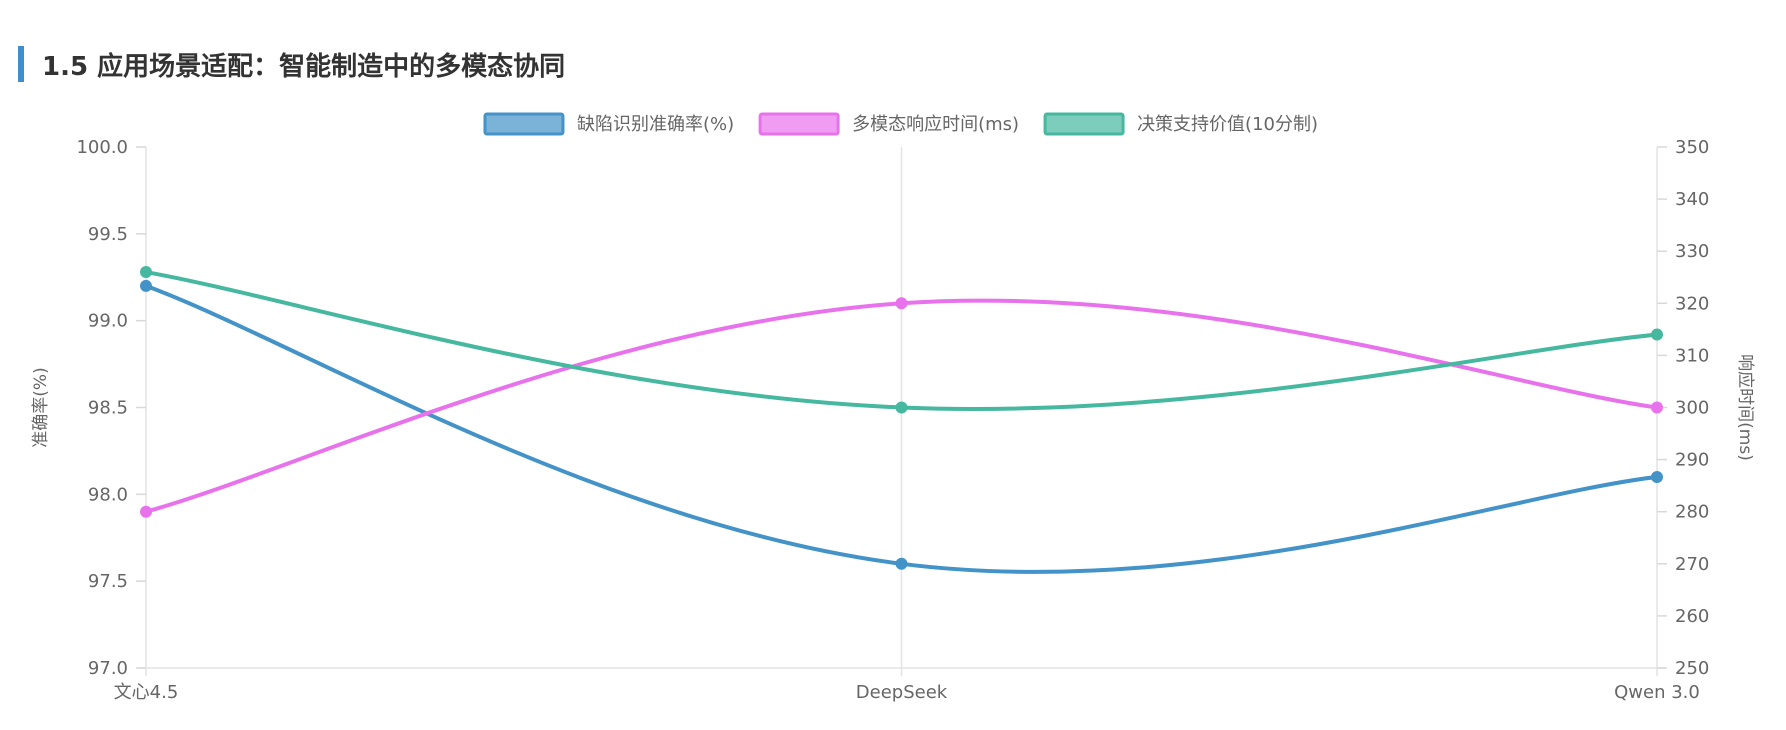 This screenshot has height=730, width=1786. What do you see at coordinates (902, 692) in the screenshot?
I see `x-tick-label: DeepSeek` at bounding box center [902, 692].